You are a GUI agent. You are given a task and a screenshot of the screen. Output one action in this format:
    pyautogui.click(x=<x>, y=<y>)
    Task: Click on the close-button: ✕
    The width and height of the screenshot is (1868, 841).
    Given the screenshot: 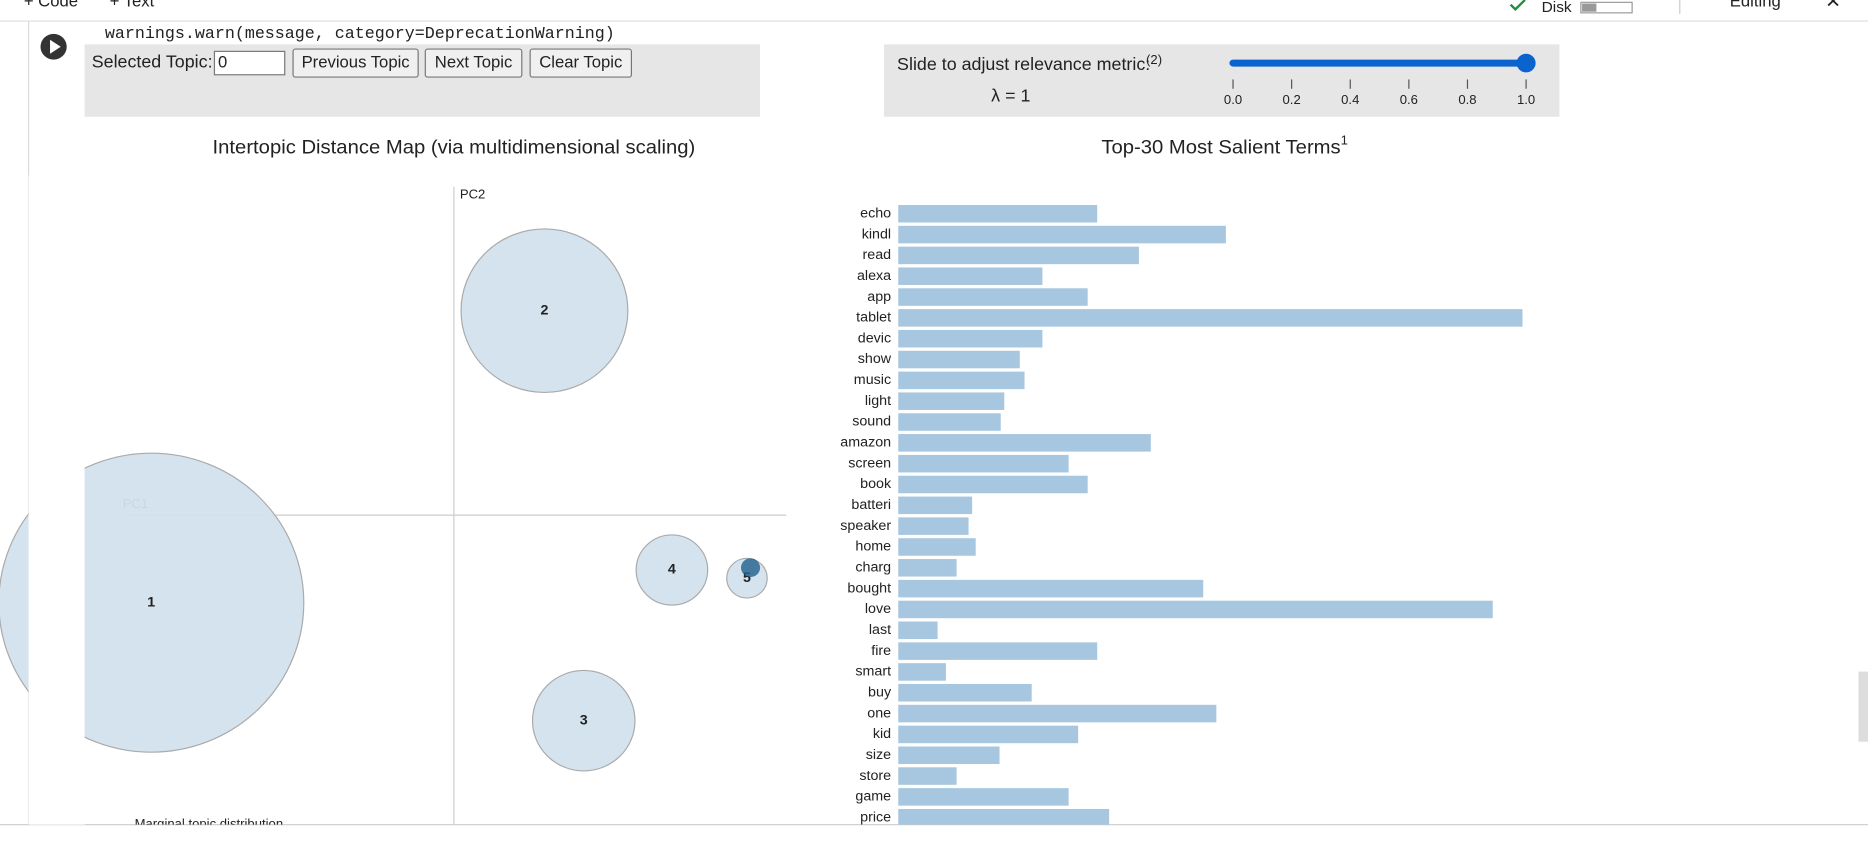 What is the action you would take?
    pyautogui.click(x=1833, y=5)
    